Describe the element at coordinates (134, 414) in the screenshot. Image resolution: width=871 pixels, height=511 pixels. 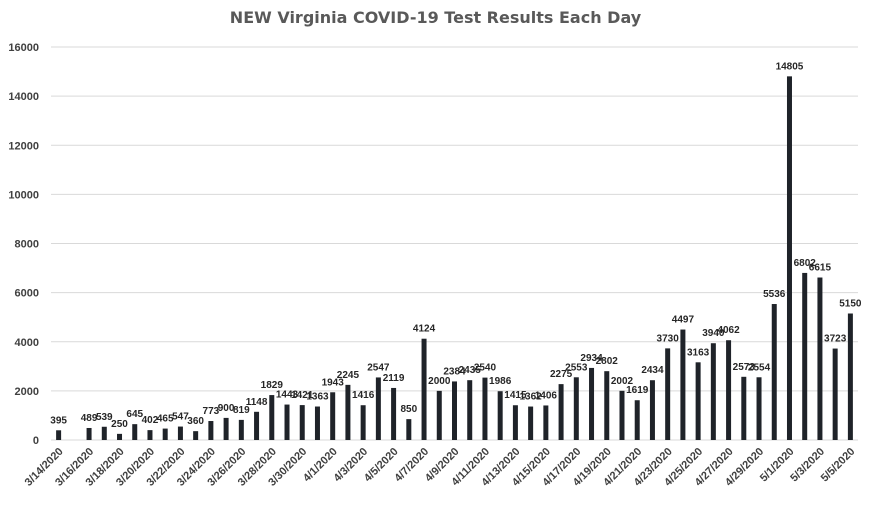
I see `data-label: 645` at that location.